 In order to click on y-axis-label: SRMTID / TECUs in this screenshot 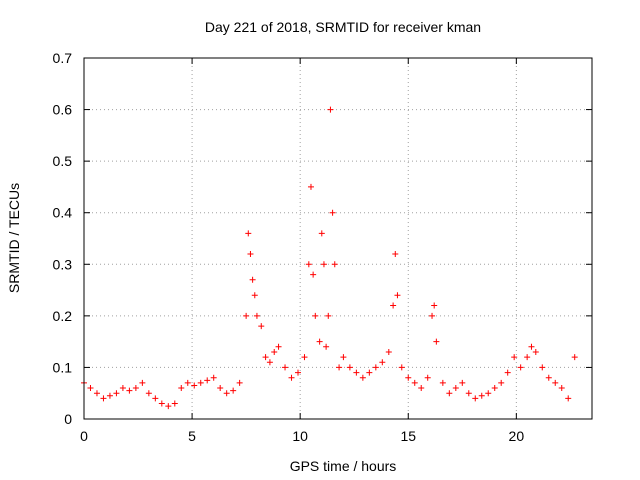, I will do `click(14, 238)`.